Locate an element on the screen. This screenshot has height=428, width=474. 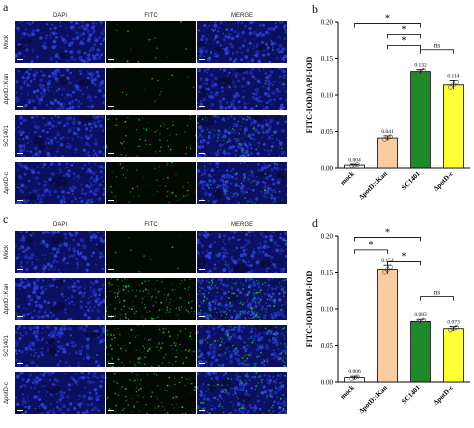
micrograph-a-sc1401-merge is located at coordinates (242, 136).